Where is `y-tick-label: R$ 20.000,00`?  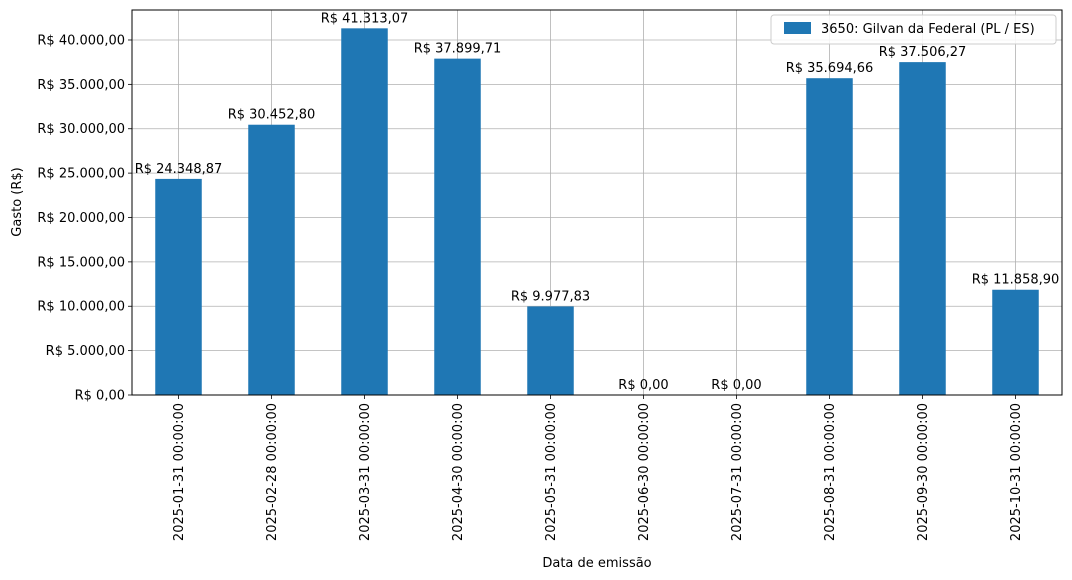 y-tick-label: R$ 20.000,00 is located at coordinates (81, 218).